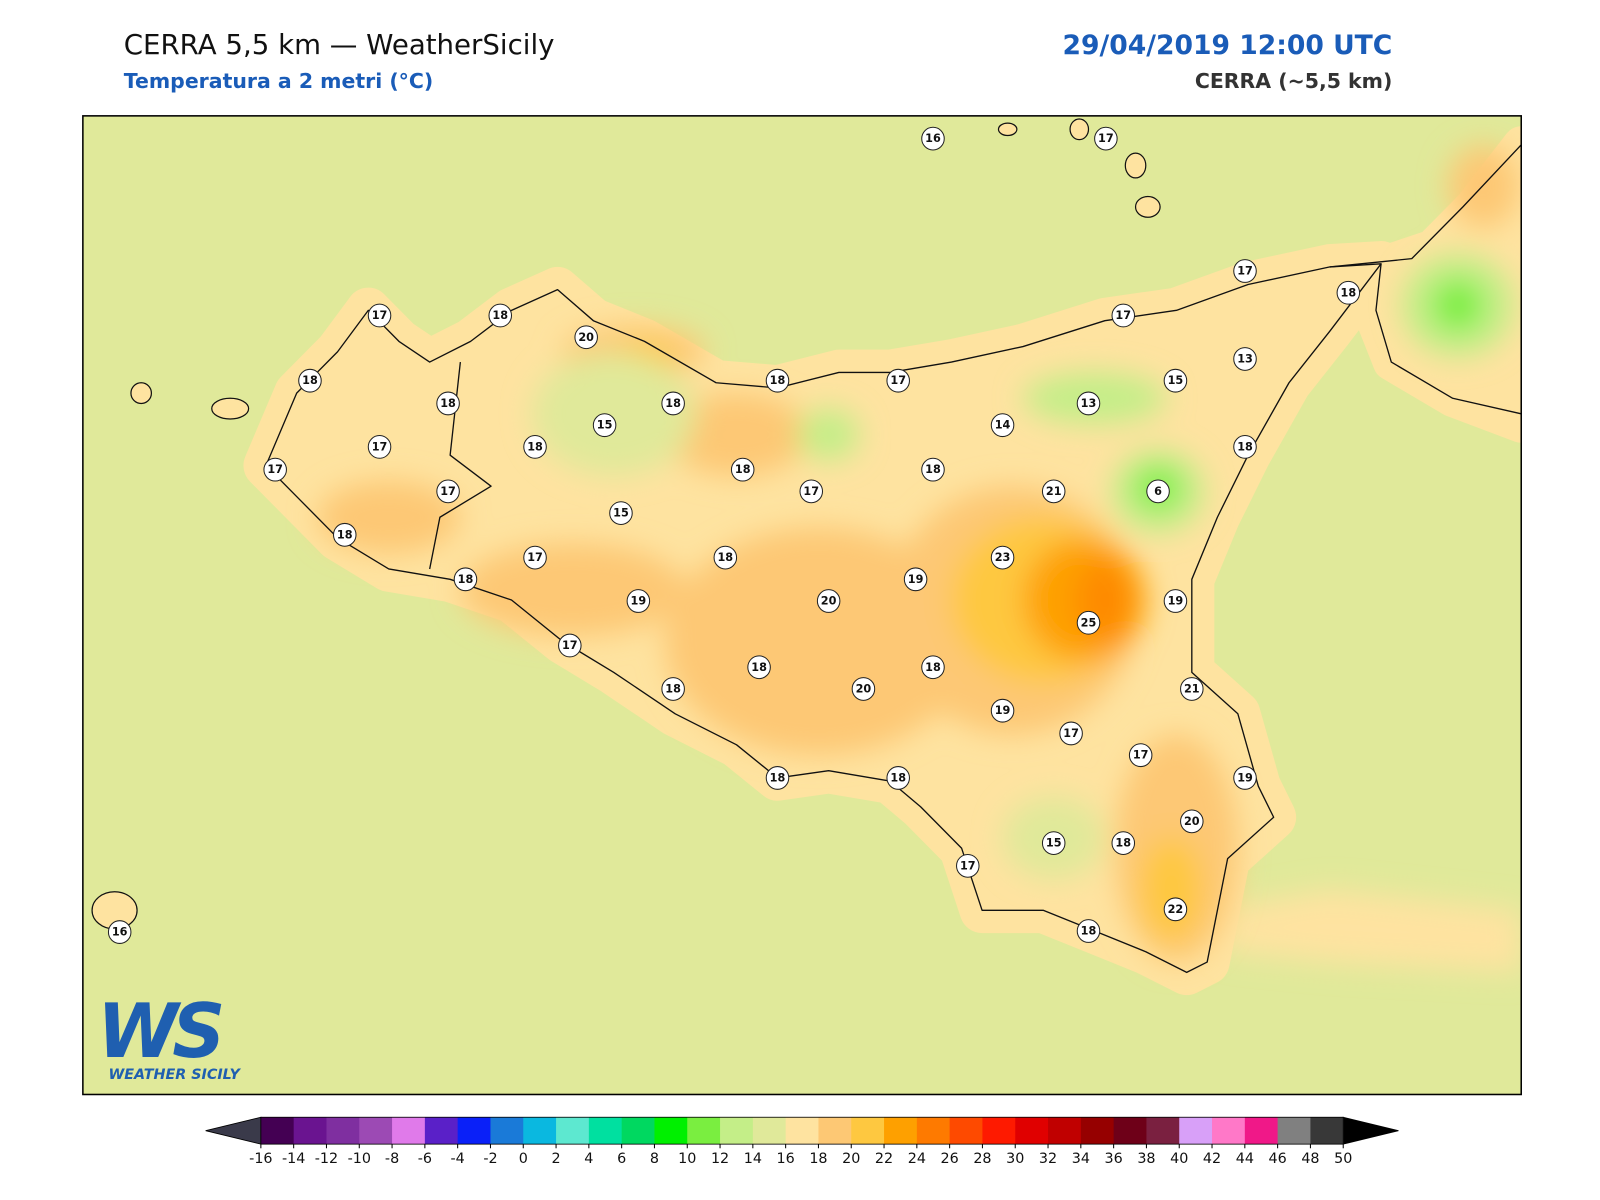  What do you see at coordinates (1343, 1159) in the screenshot?
I see `colorbar-tick-label: 50` at bounding box center [1343, 1159].